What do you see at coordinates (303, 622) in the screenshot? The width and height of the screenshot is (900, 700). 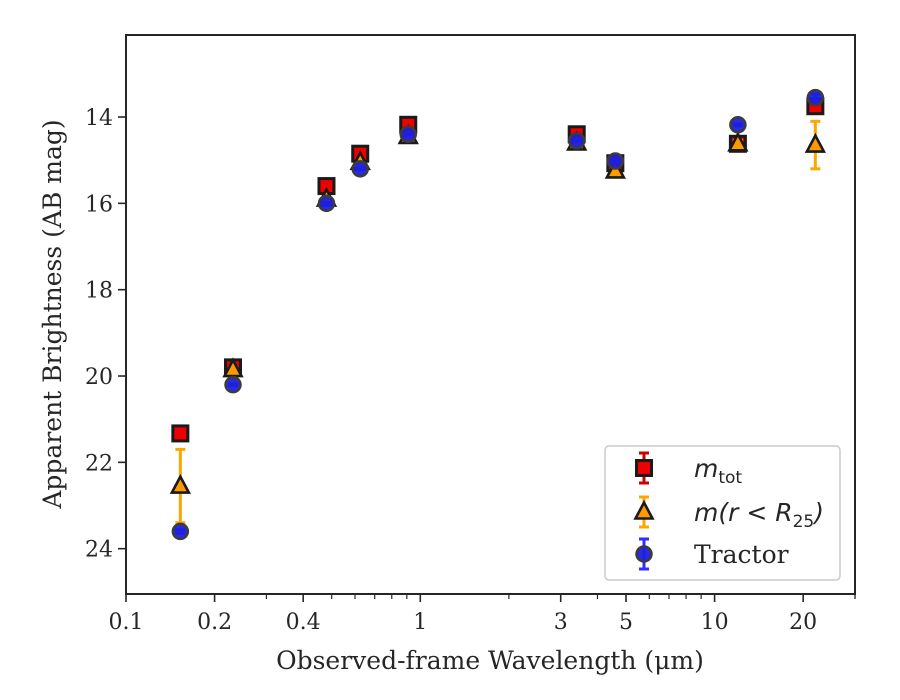 I see `x-tick-label: 0.4` at bounding box center [303, 622].